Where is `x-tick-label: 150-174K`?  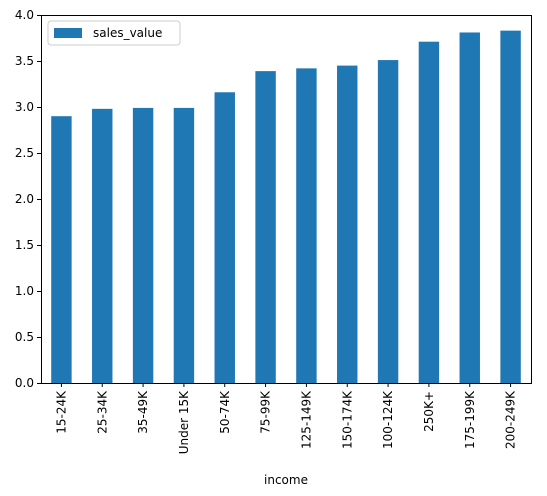
x-tick-label: 150-174K is located at coordinates (347, 419).